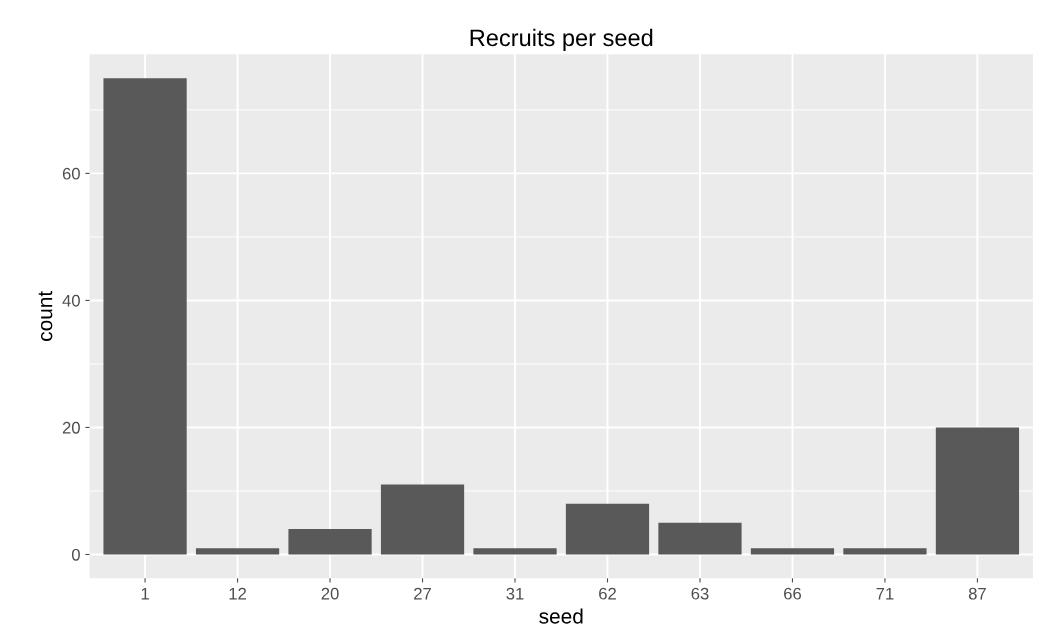 The image size is (1054, 639). What do you see at coordinates (515, 593) in the screenshot?
I see `x-tick-label: 31` at bounding box center [515, 593].